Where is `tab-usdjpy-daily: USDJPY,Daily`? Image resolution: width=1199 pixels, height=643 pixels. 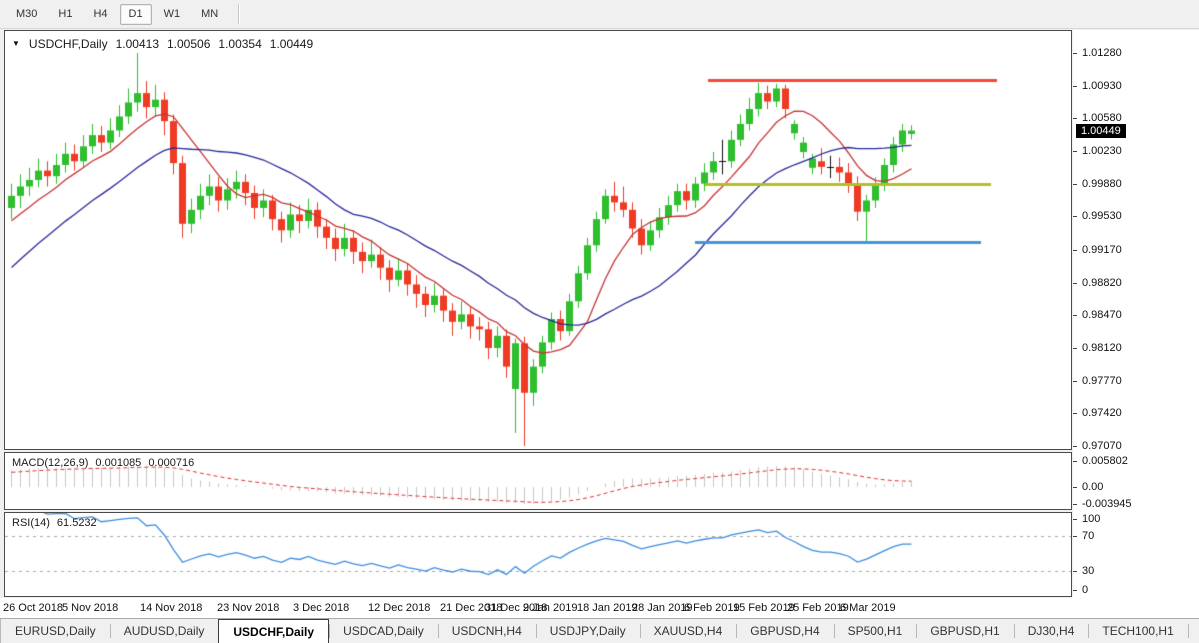
tab-usdjpy-daily: USDJPY,Daily is located at coordinates (587, 631).